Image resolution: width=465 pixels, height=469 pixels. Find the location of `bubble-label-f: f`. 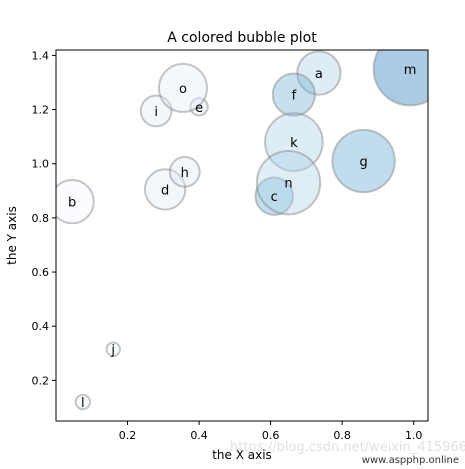

bubble-label-f: f is located at coordinates (294, 96).